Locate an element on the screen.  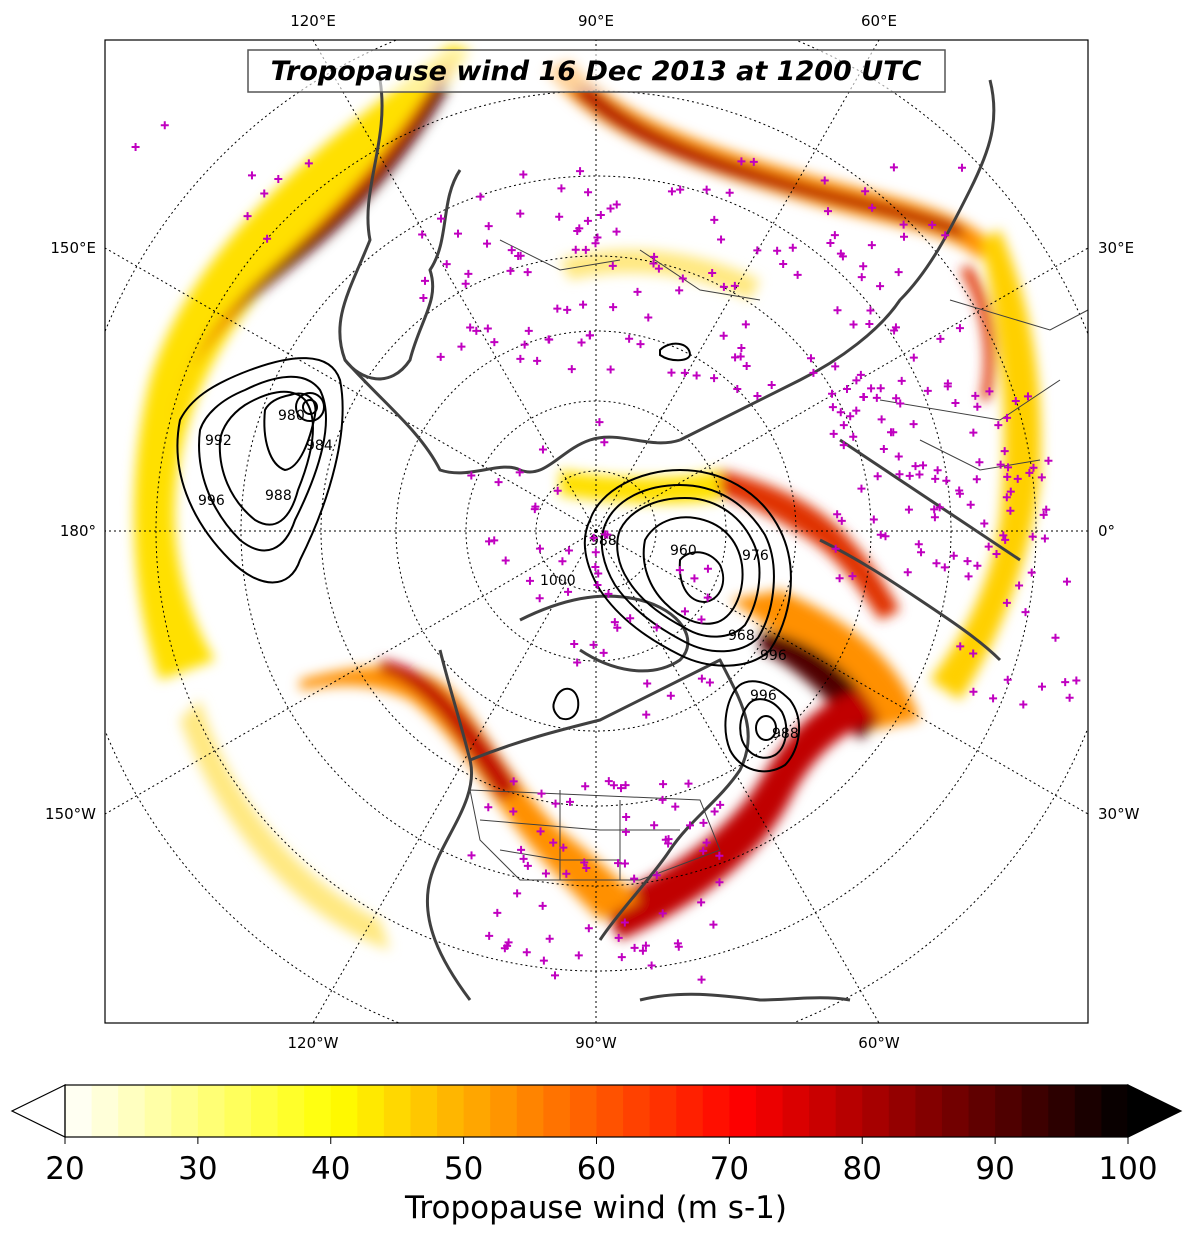
map-title: Tropopause wind 16 Dec 2013 at 1200 UTC is located at coordinates (596, 71).